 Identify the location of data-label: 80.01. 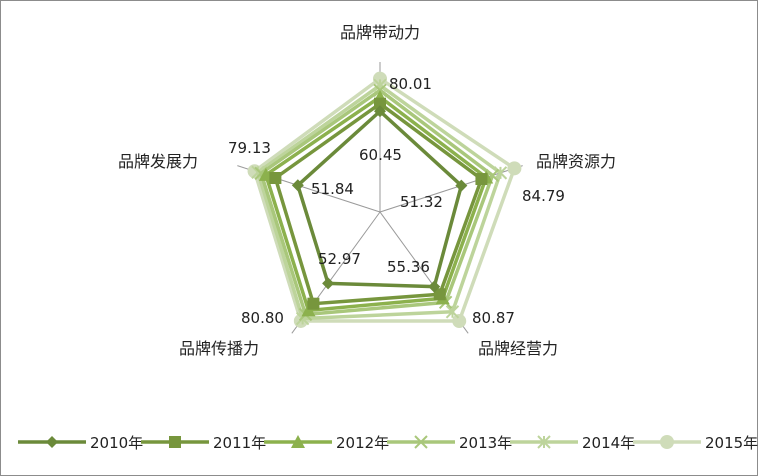
(410, 84).